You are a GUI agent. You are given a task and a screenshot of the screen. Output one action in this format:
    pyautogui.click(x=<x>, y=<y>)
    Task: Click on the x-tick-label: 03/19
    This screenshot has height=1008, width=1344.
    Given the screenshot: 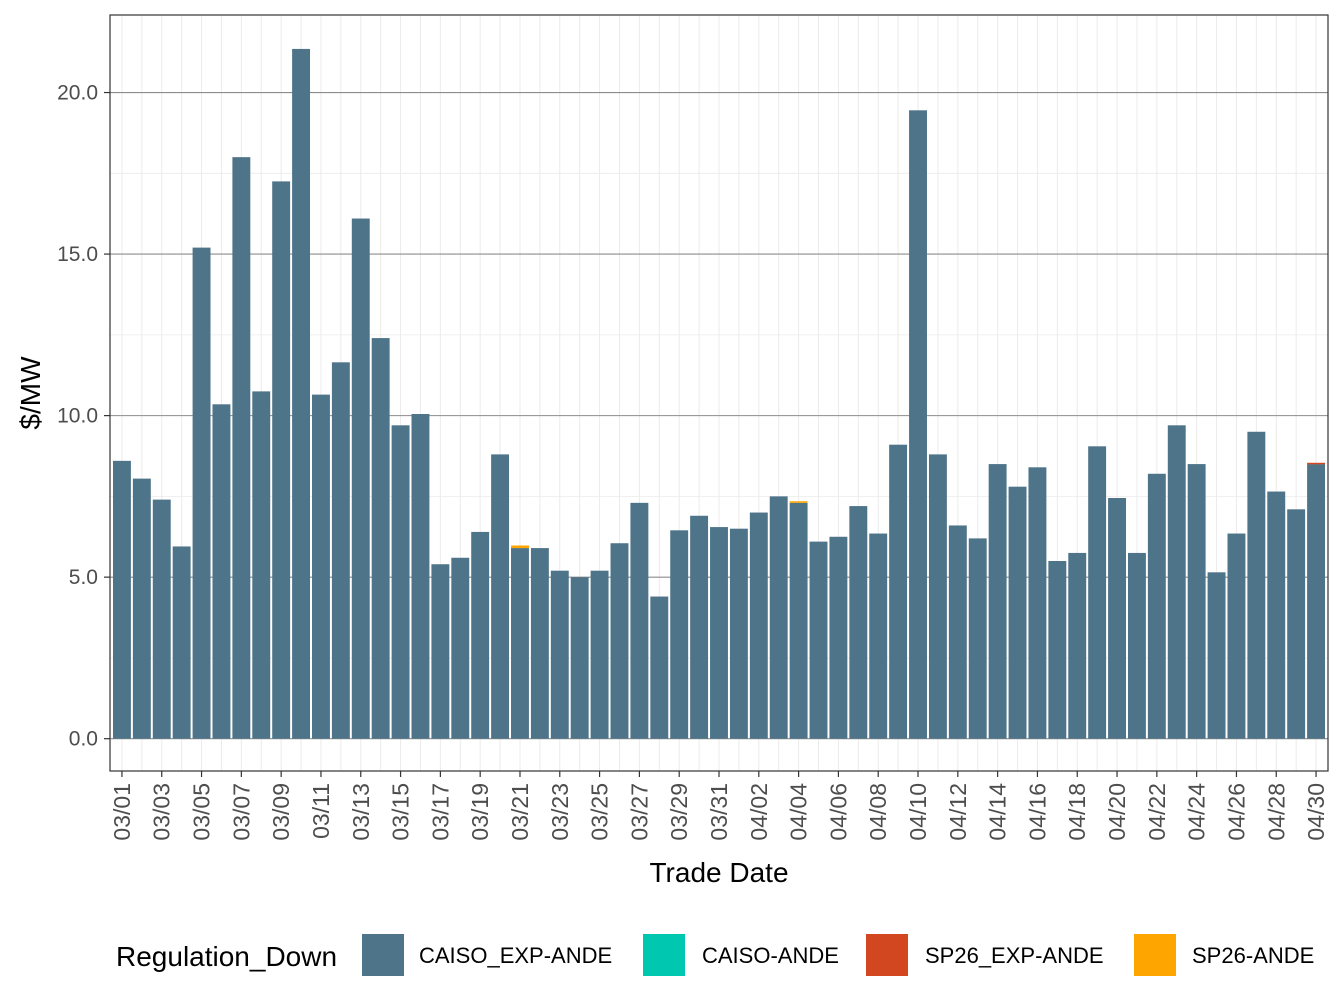 What is the action you would take?
    pyautogui.click(x=480, y=812)
    